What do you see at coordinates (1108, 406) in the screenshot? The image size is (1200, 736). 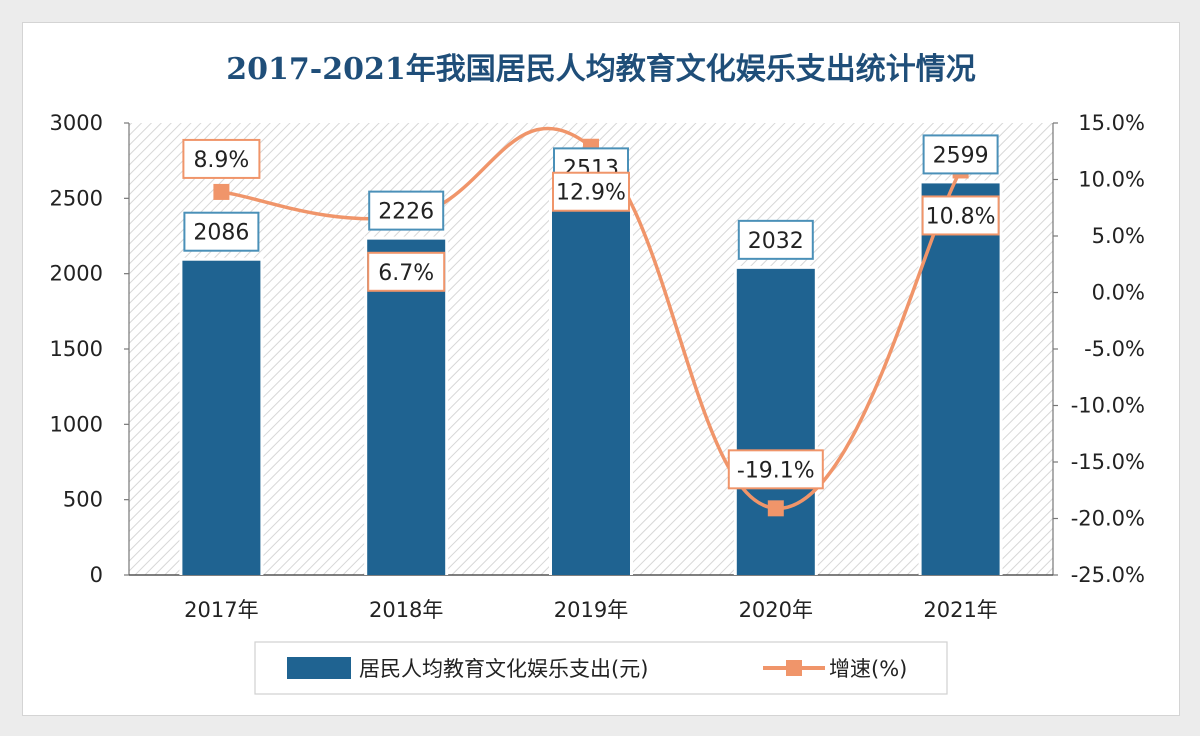 I see `y-right-tick-label: -10.0%` at bounding box center [1108, 406].